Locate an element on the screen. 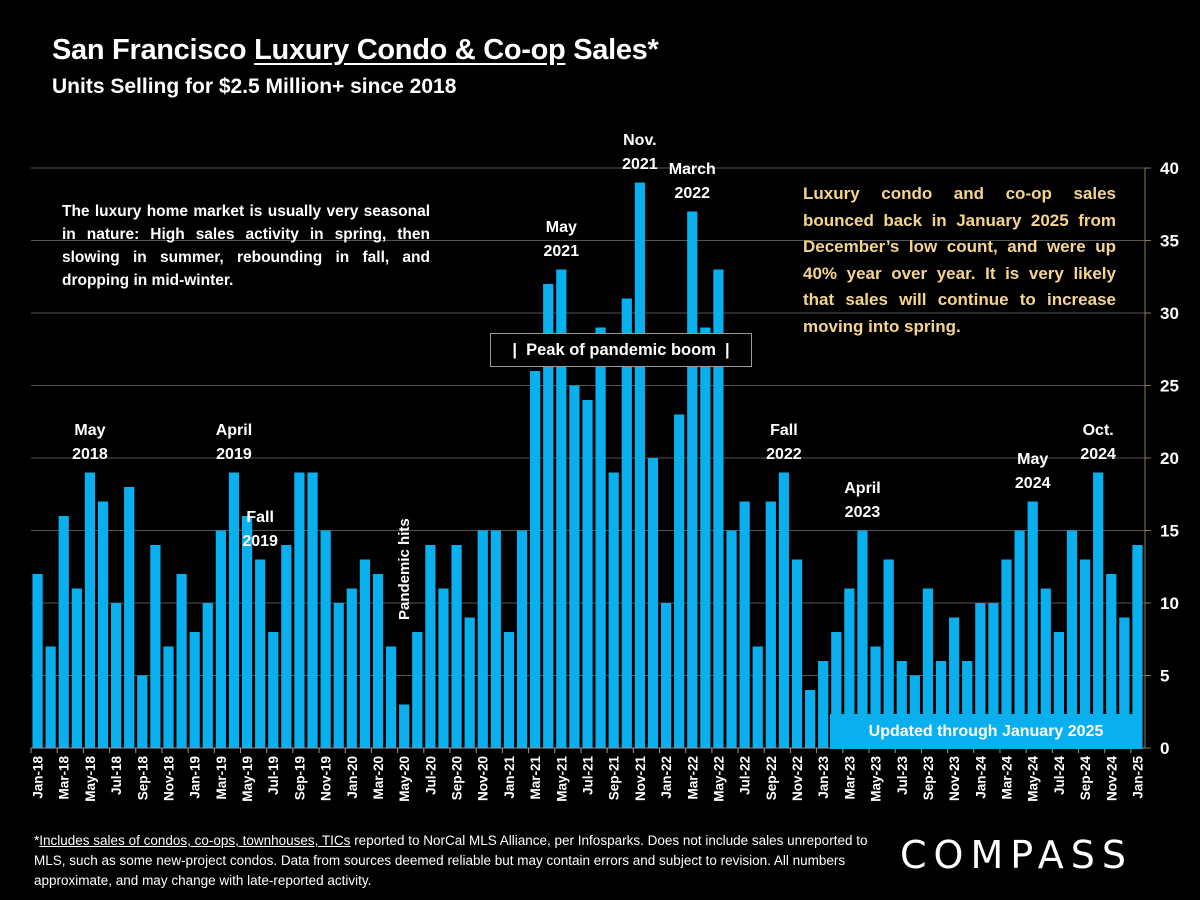 The image size is (1200, 900). x-tick-label: Jul-21 is located at coordinates (588, 776).